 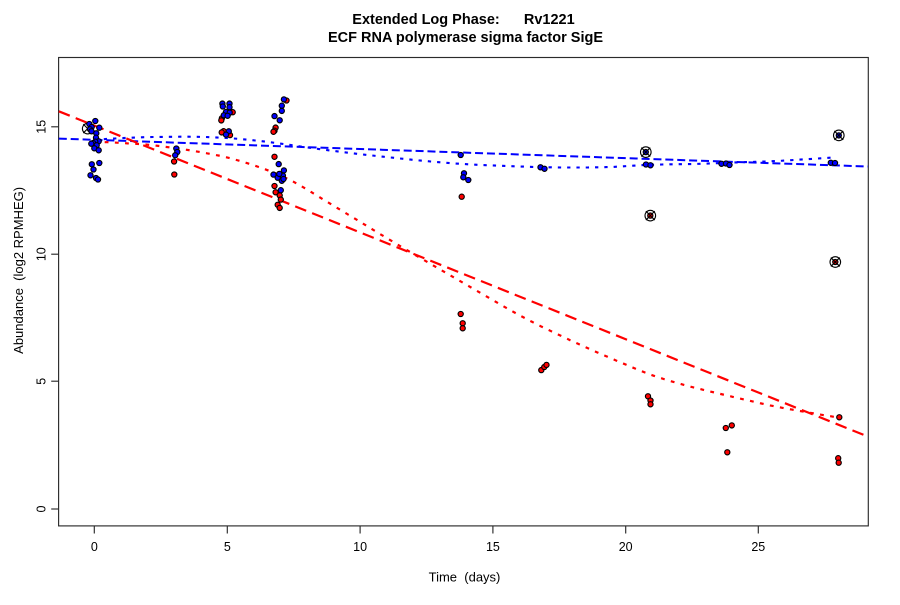 What do you see at coordinates (18, 270) in the screenshot?
I see `svg-text: Abundance (log2 RPMHEG)` at bounding box center [18, 270].